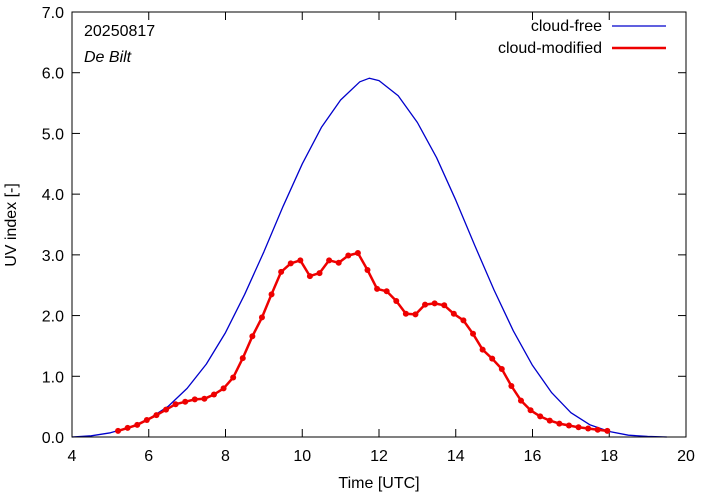 The image size is (702, 497). I want to click on location-label: De Bilt, so click(108, 57).